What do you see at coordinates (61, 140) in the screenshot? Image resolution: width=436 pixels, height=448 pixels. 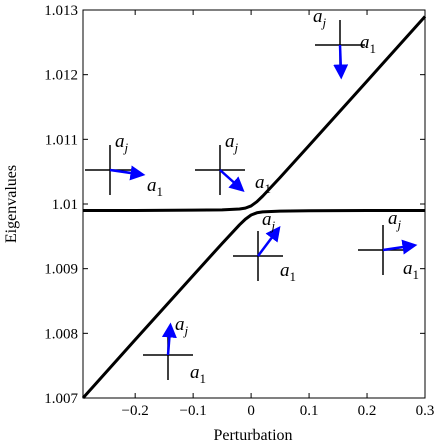 I see `y-tick-label: 1.011` at bounding box center [61, 140].